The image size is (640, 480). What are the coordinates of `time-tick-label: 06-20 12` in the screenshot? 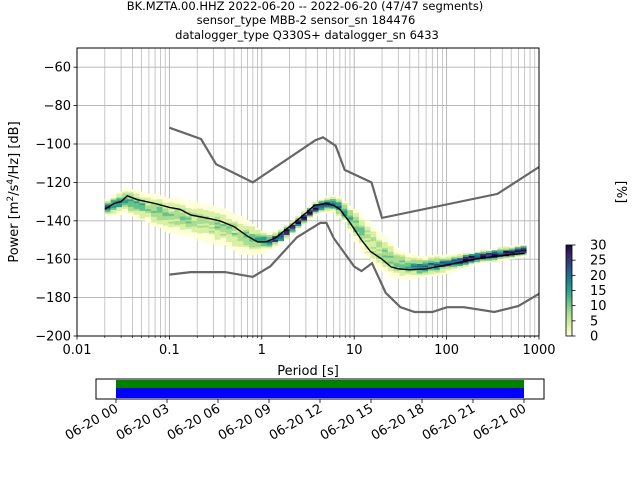 It's located at (296, 422).